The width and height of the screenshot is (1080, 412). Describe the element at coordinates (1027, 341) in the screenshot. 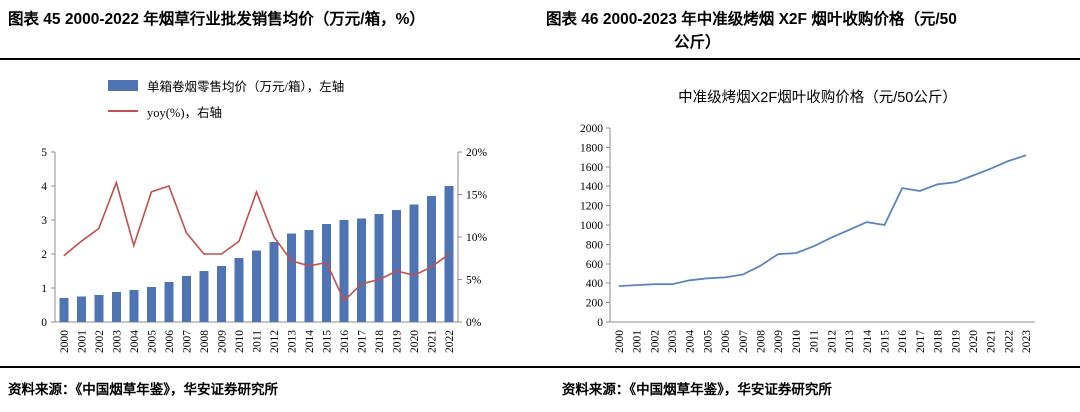

I see `svg-text: 2023` at that location.